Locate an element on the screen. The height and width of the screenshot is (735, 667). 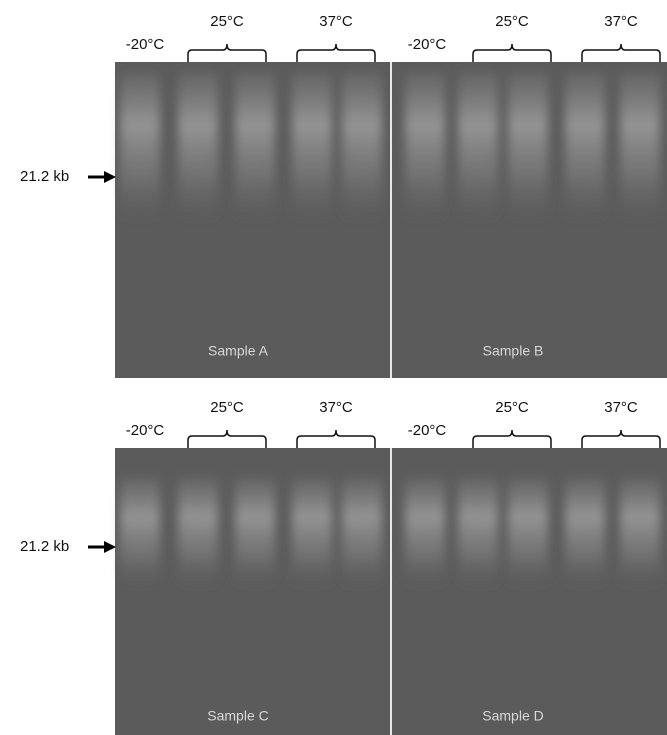
sample-label: Sample A is located at coordinates (238, 351).